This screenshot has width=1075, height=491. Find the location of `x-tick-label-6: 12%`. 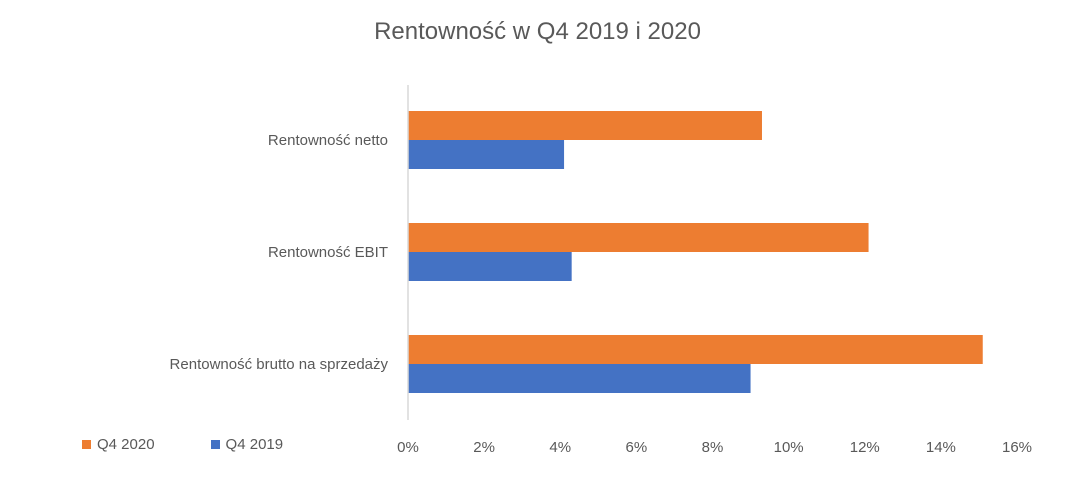

x-tick-label-6: 12% is located at coordinates (865, 447).